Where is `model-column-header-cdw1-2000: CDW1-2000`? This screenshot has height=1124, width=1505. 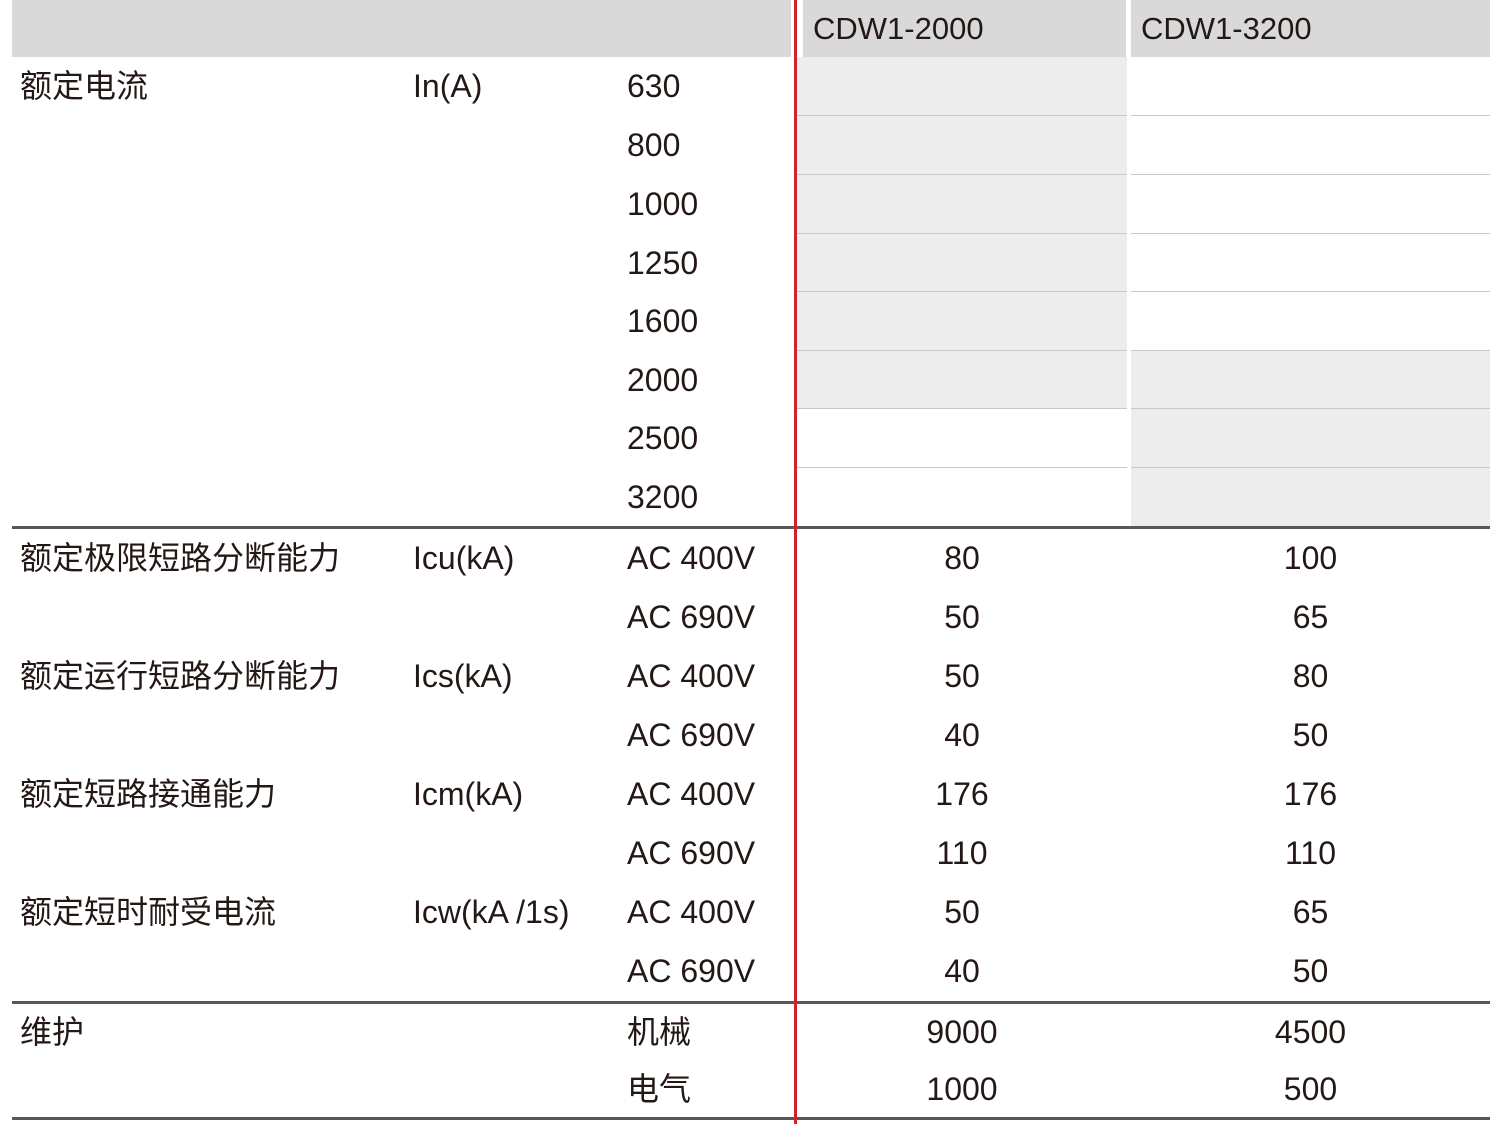 model-column-header-cdw1-2000: CDW1-2000 is located at coordinates (964, 28).